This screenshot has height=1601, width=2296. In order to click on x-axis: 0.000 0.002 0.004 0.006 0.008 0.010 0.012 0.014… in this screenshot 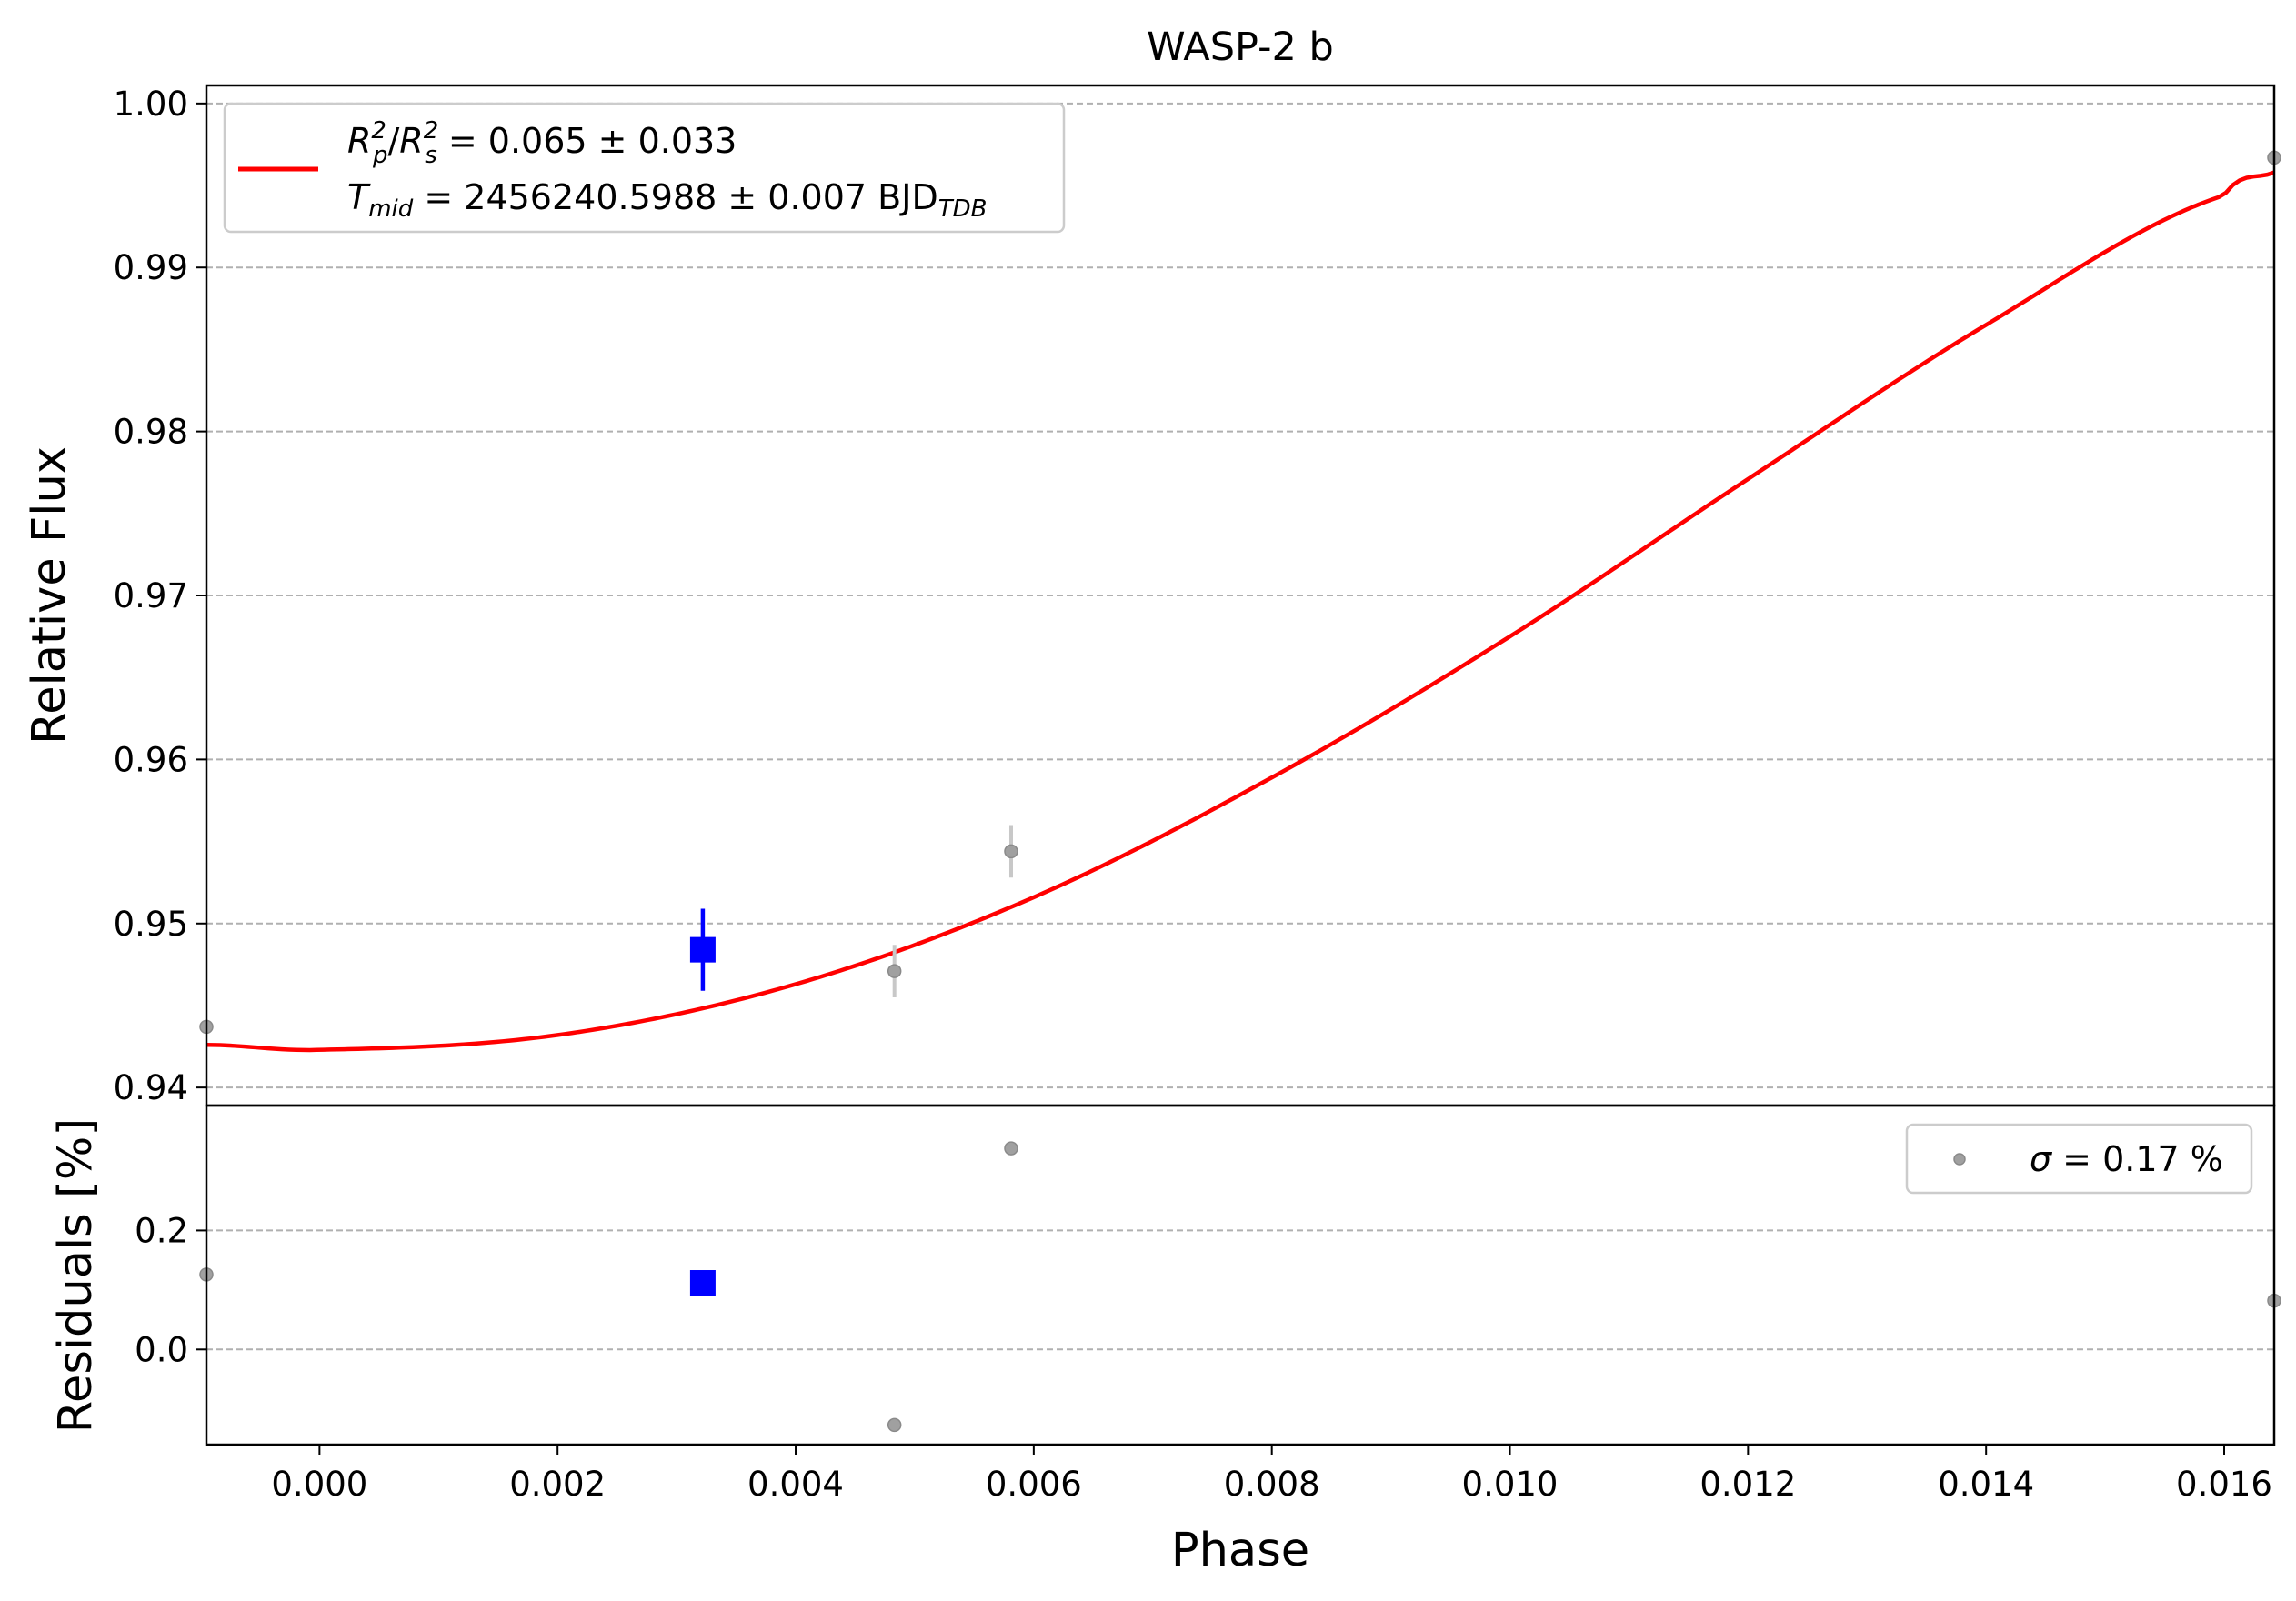, I will do `click(1271, 1475)`.